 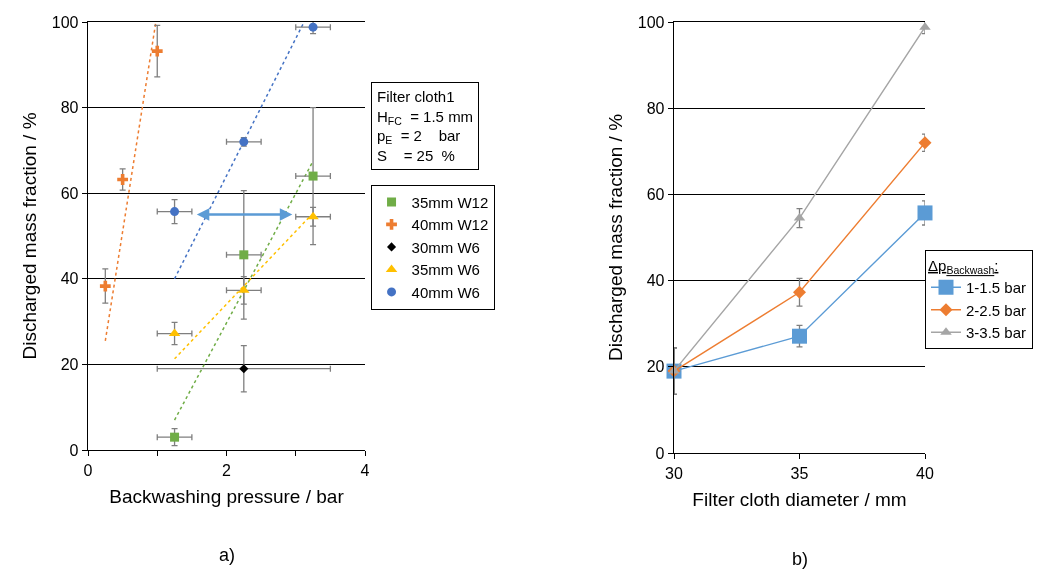 I want to click on text: H$_{FC}$ = 1.5 mm, so click(x=425, y=117).